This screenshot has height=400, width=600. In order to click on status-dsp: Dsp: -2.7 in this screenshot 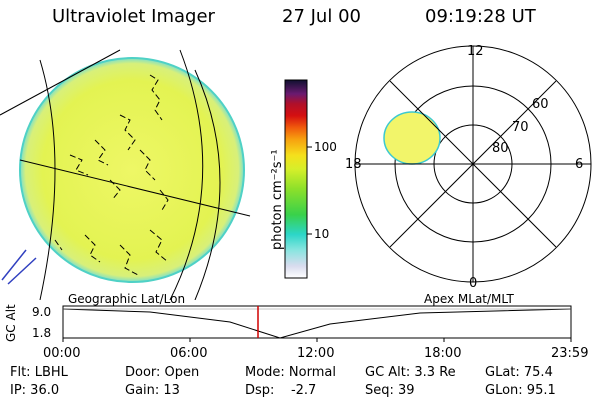, I will do `click(281, 390)`.